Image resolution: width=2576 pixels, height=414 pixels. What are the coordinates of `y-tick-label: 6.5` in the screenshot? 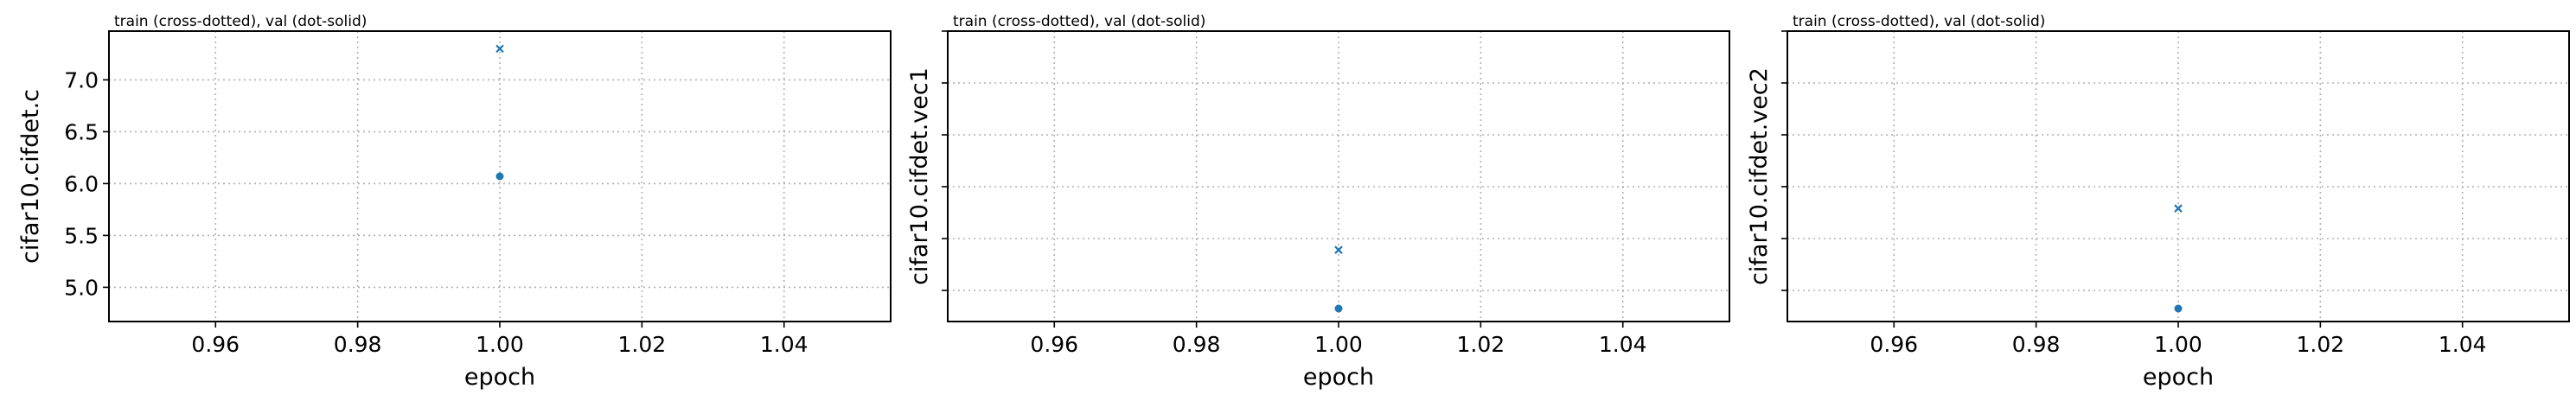 It's located at (82, 131).